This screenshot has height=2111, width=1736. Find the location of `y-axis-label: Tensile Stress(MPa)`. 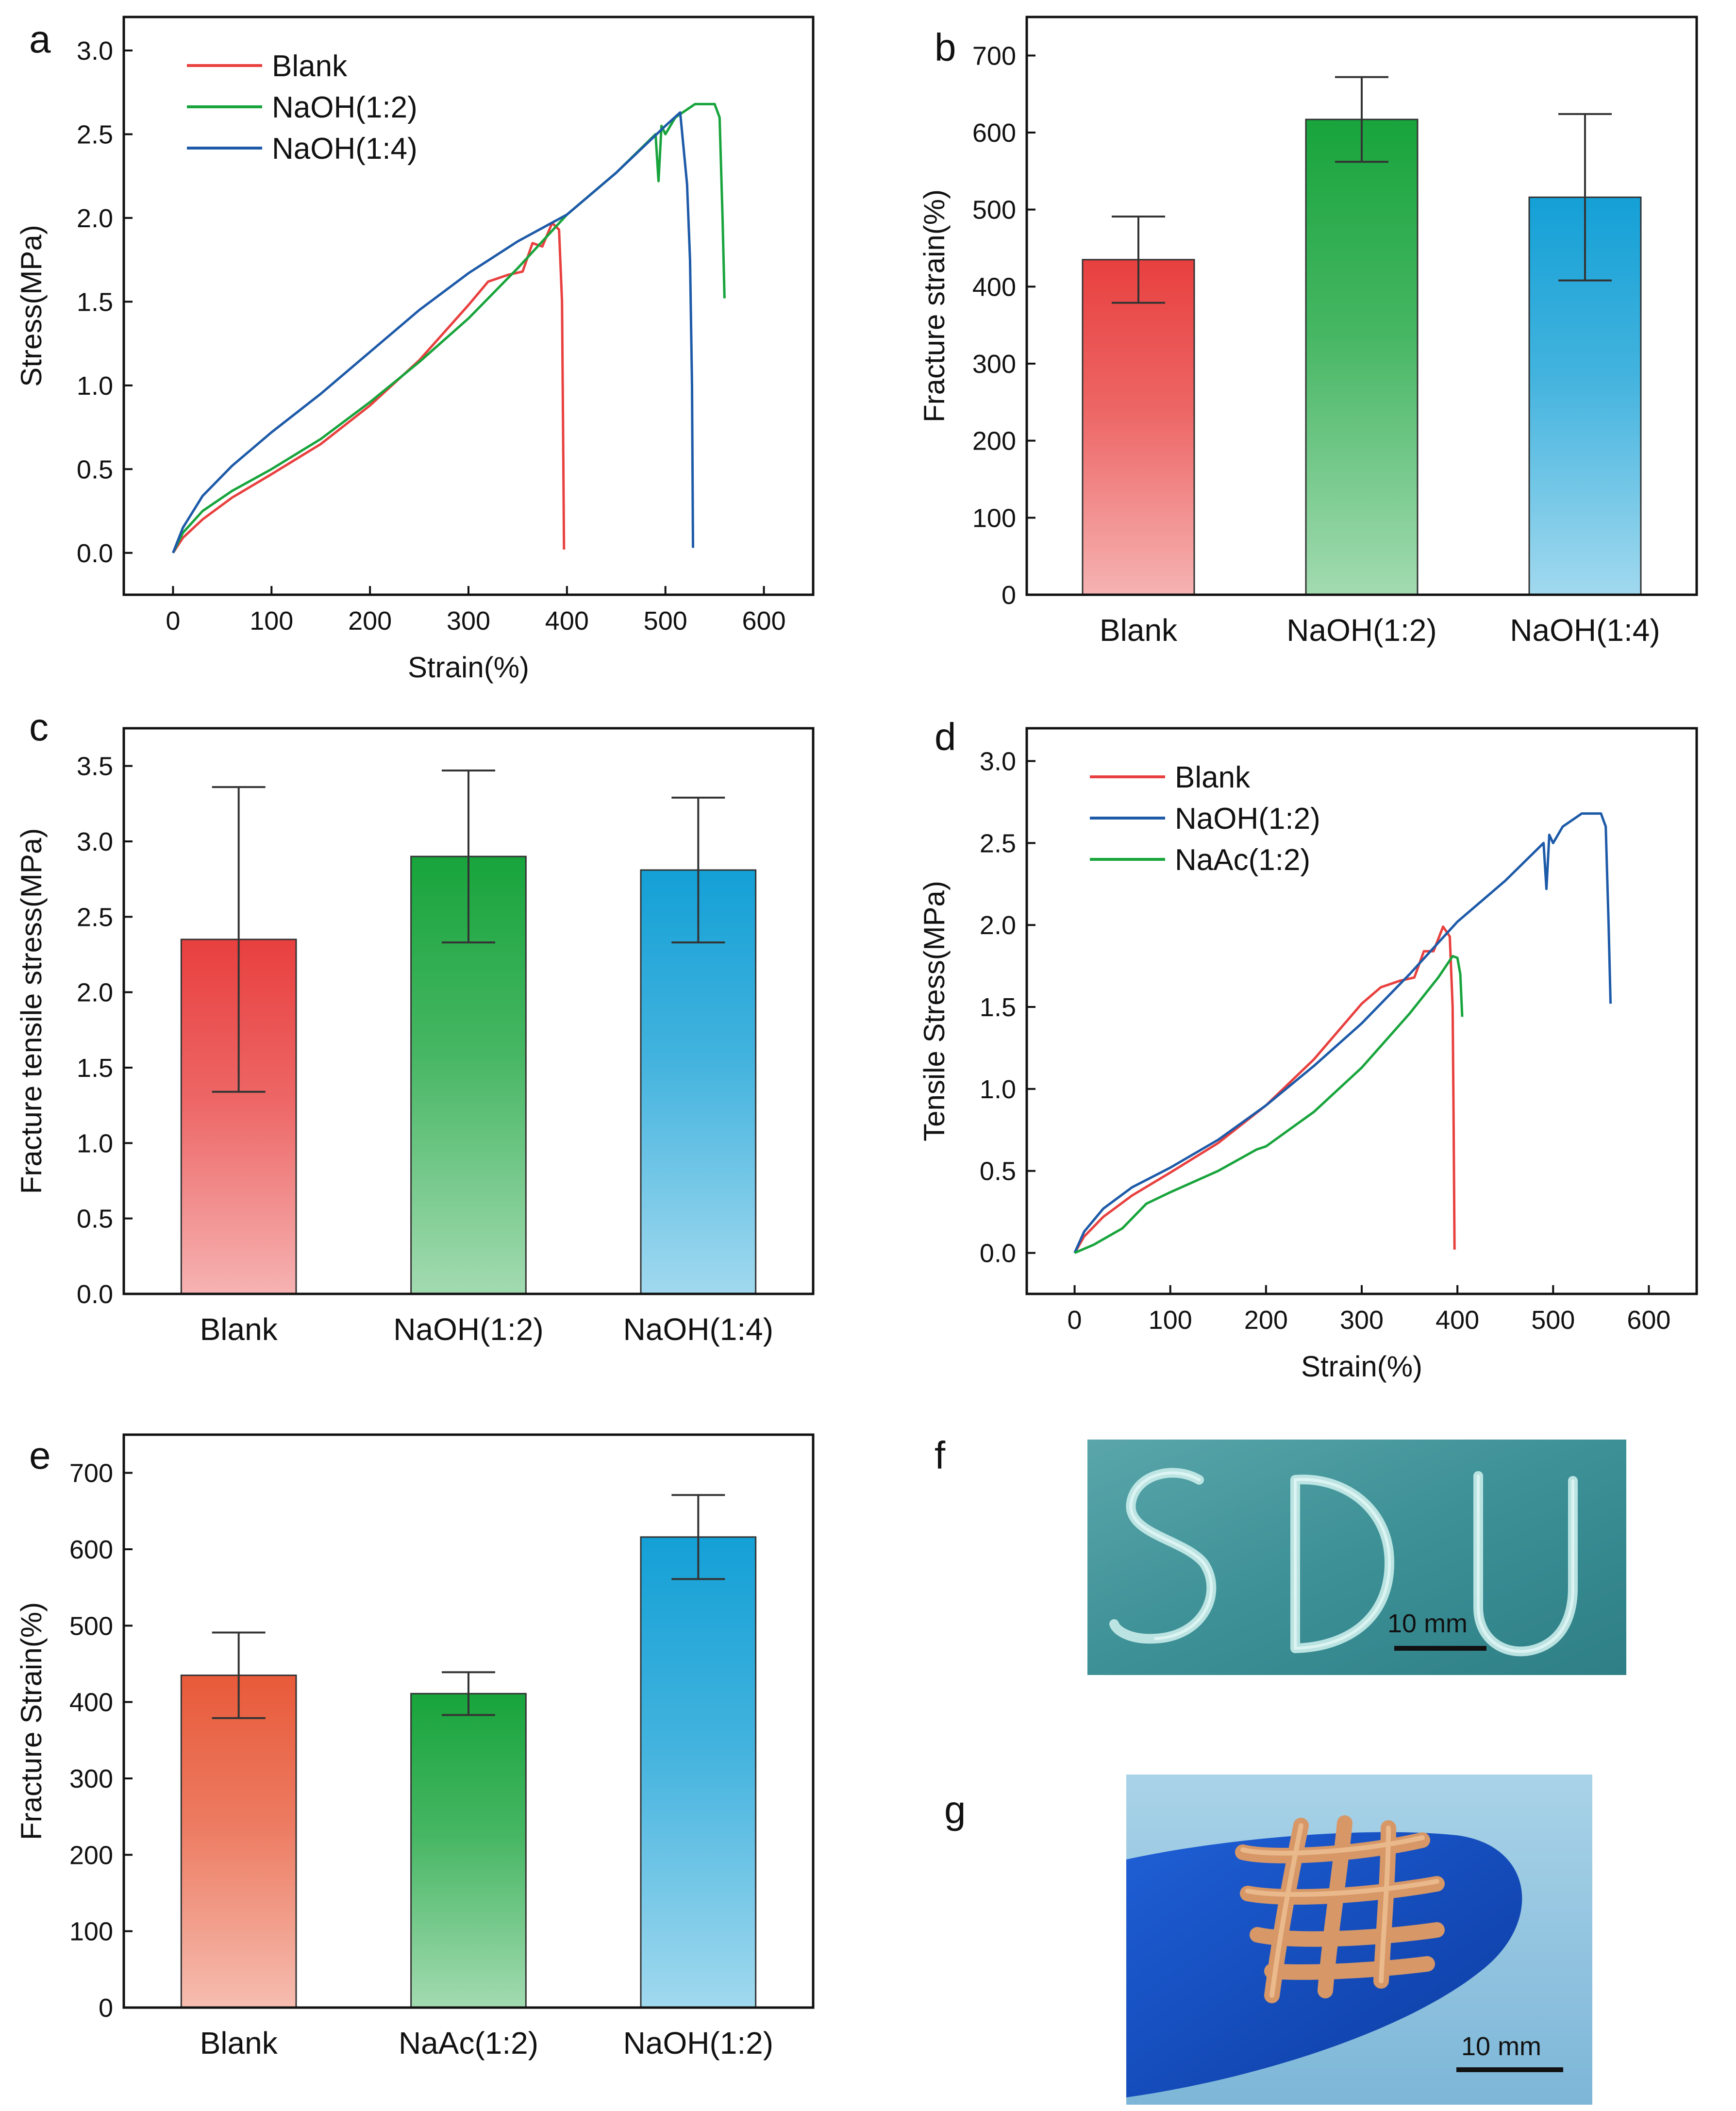

y-axis-label: Tensile Stress(MPa) is located at coordinates (934, 1011).